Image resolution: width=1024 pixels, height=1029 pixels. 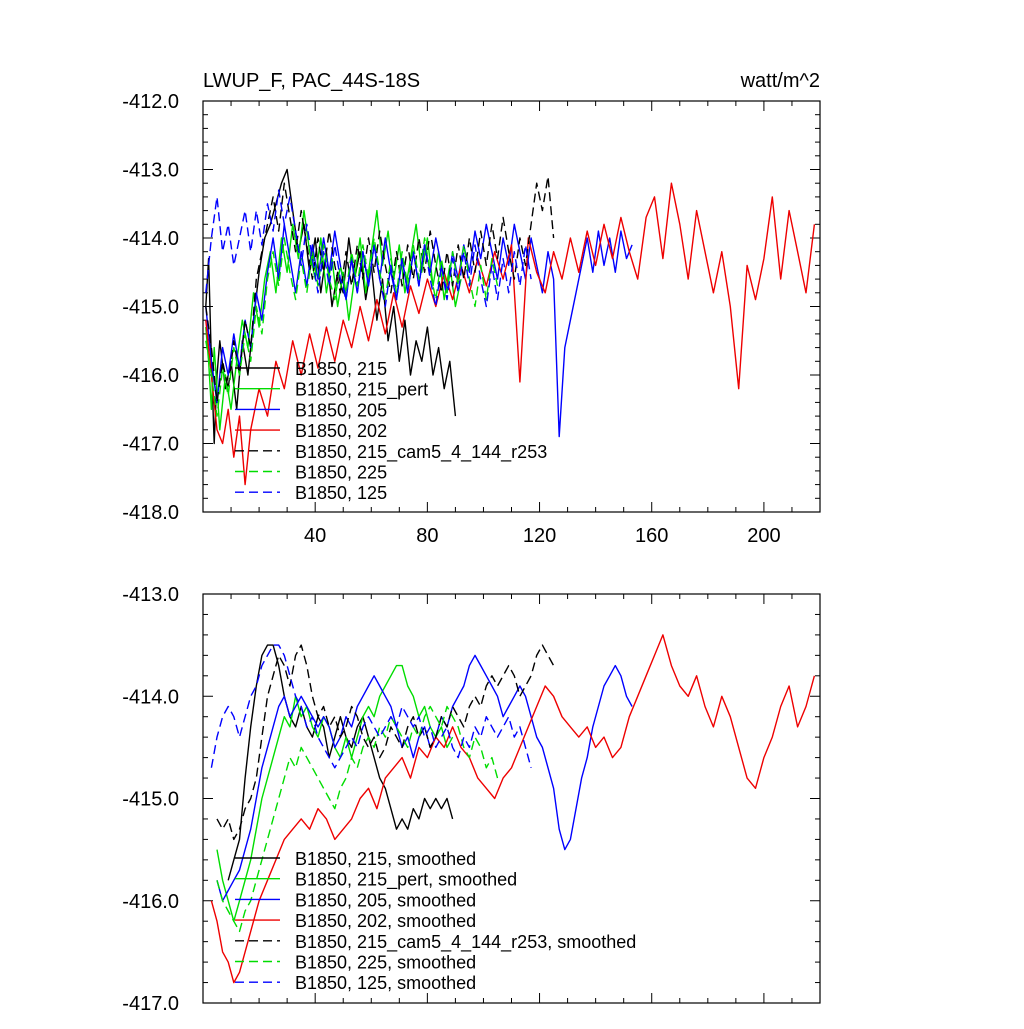 I want to click on legend-label: B1850, 225, smoothed, so click(x=385, y=963).